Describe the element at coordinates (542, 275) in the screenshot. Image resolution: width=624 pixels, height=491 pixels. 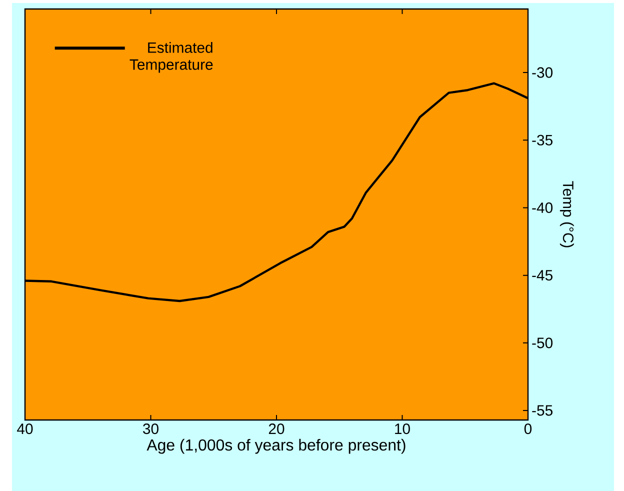
I see `y-tick-label: -45` at that location.